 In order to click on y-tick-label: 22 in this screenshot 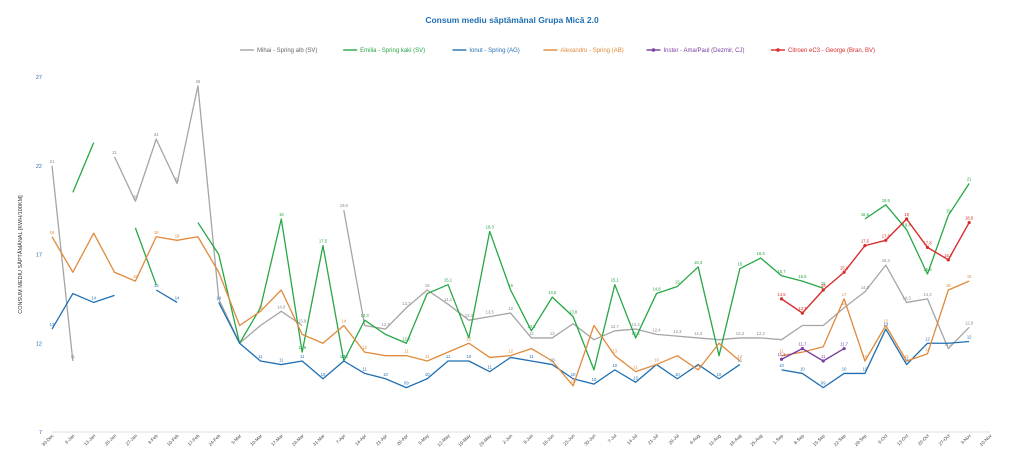, I will do `click(39, 167)`.